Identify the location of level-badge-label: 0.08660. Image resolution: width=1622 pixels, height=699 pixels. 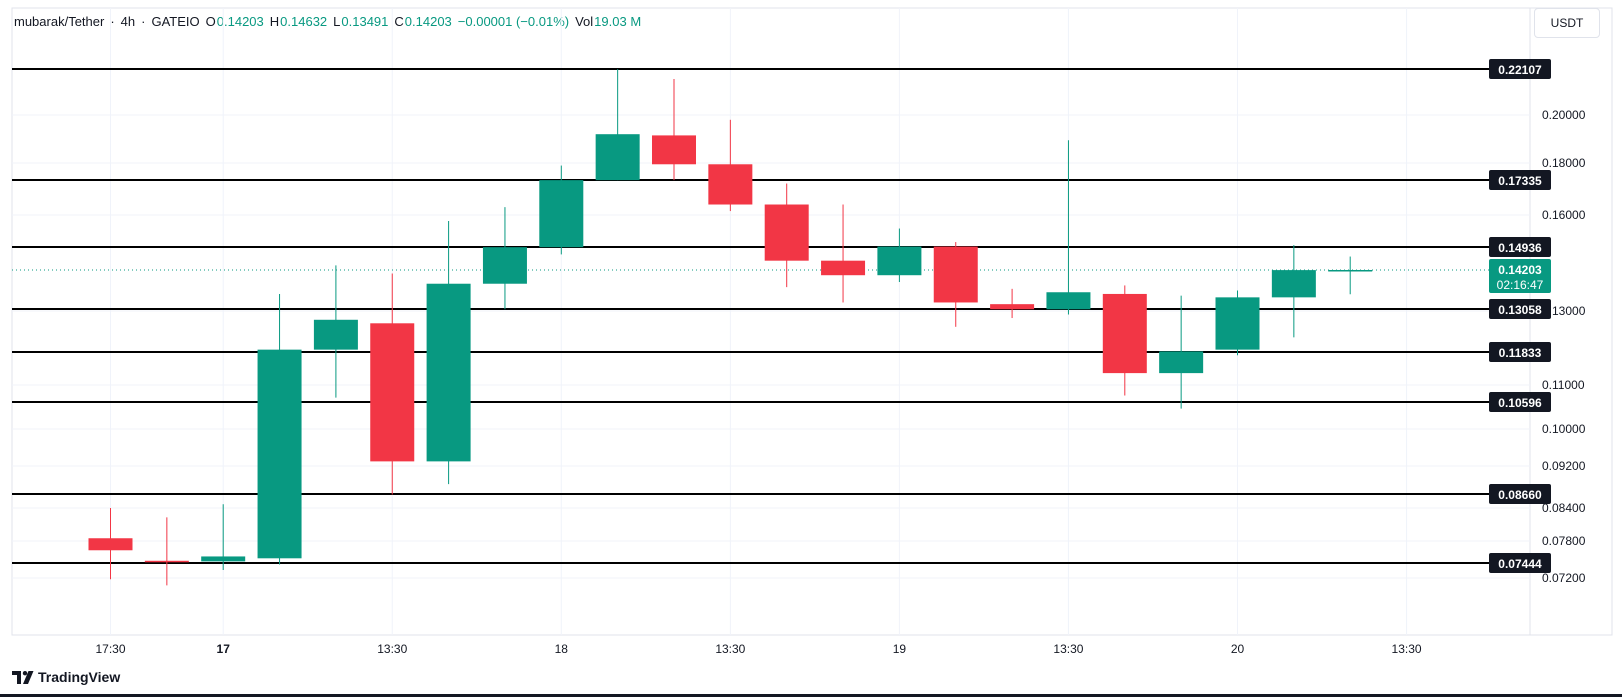
(1520, 495).